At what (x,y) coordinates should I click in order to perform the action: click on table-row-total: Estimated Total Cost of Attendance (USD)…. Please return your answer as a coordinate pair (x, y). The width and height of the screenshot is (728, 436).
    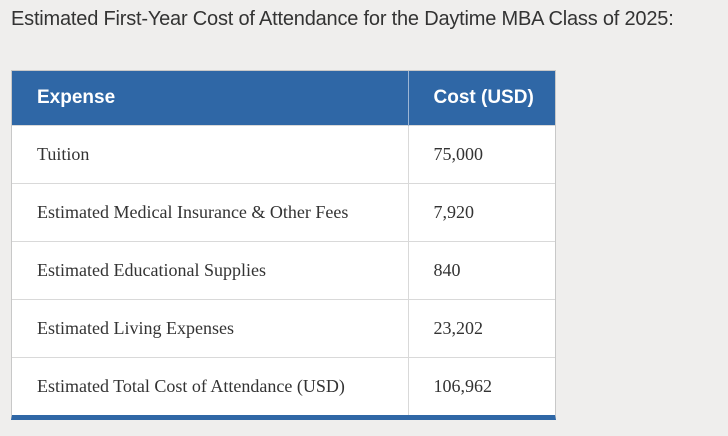
    Looking at the image, I should click on (283, 385).